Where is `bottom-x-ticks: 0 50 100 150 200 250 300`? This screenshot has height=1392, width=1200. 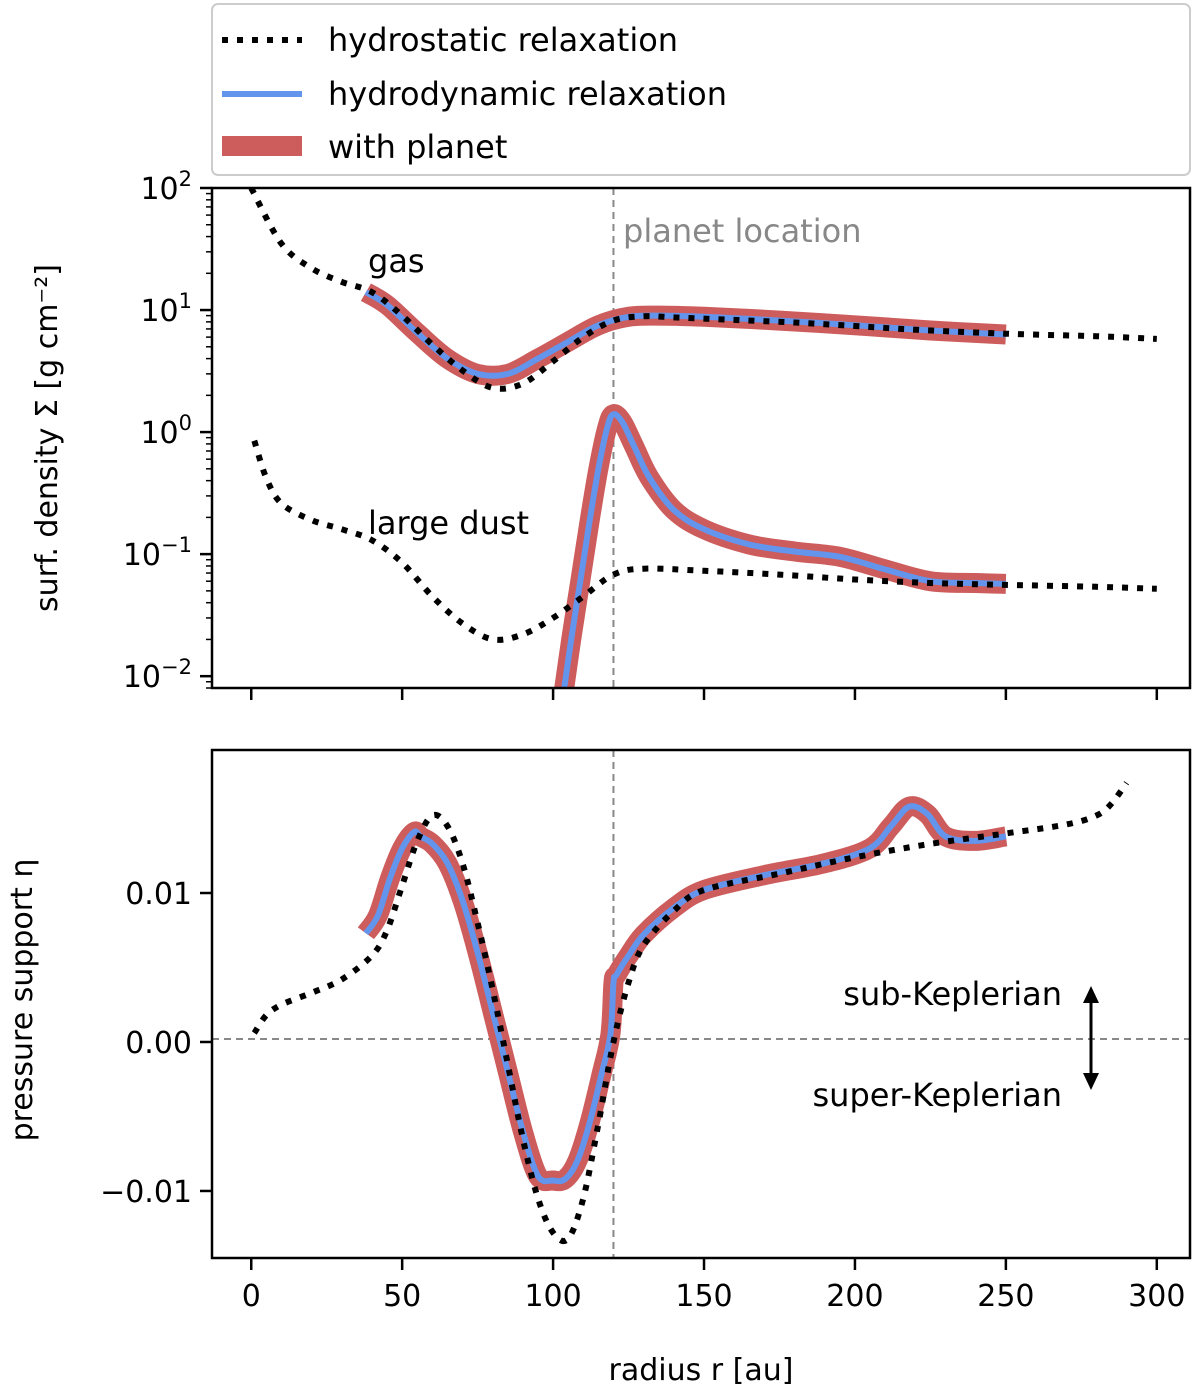
bottom-x-ticks: 0 50 100 150 200 250 300 is located at coordinates (713, 1286).